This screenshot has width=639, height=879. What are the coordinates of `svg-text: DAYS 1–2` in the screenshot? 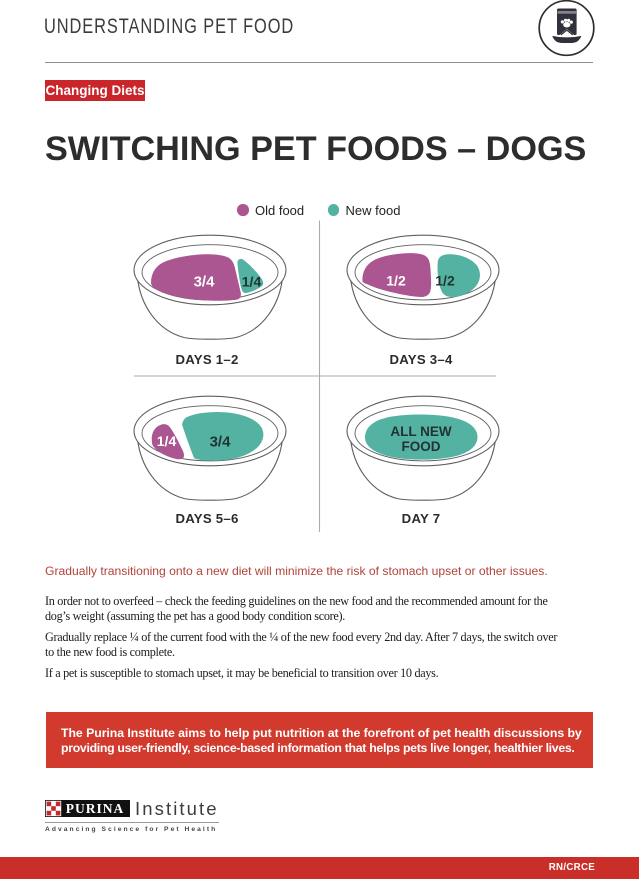 It's located at (206, 359).